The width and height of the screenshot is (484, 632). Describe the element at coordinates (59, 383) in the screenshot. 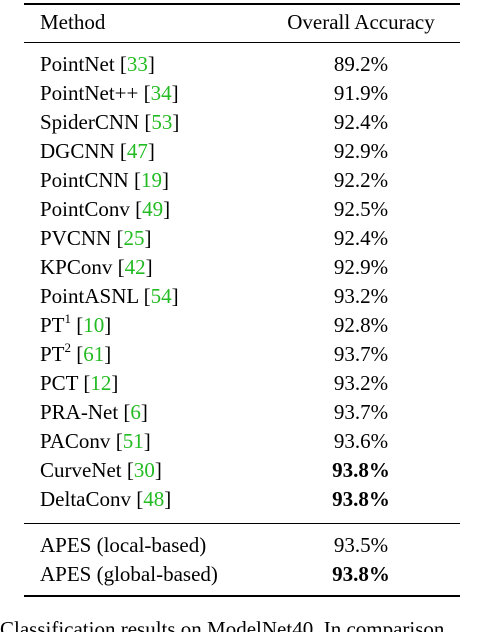

I see `method-name: PCT` at that location.